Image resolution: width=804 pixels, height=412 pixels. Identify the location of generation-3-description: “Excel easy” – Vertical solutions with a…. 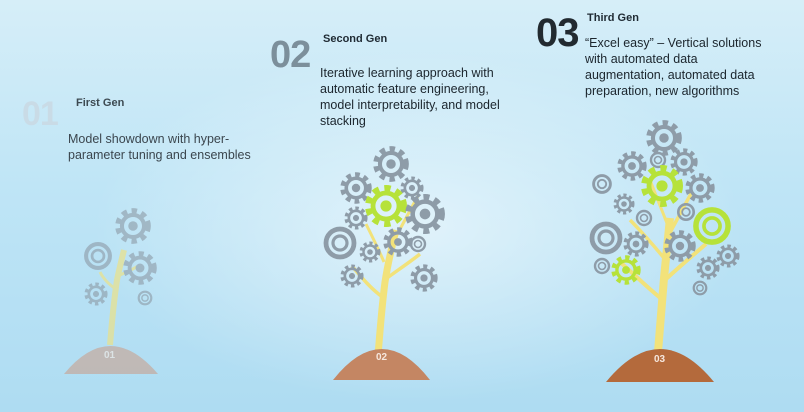
(673, 67).